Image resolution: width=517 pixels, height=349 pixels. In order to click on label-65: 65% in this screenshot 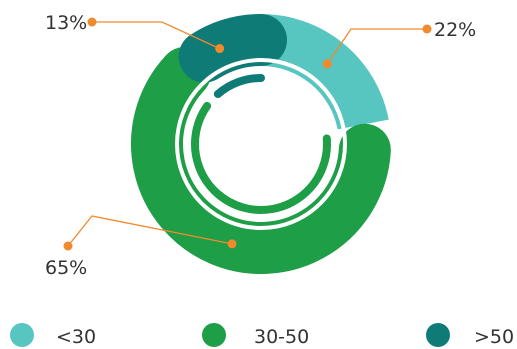, I will do `click(66, 268)`.